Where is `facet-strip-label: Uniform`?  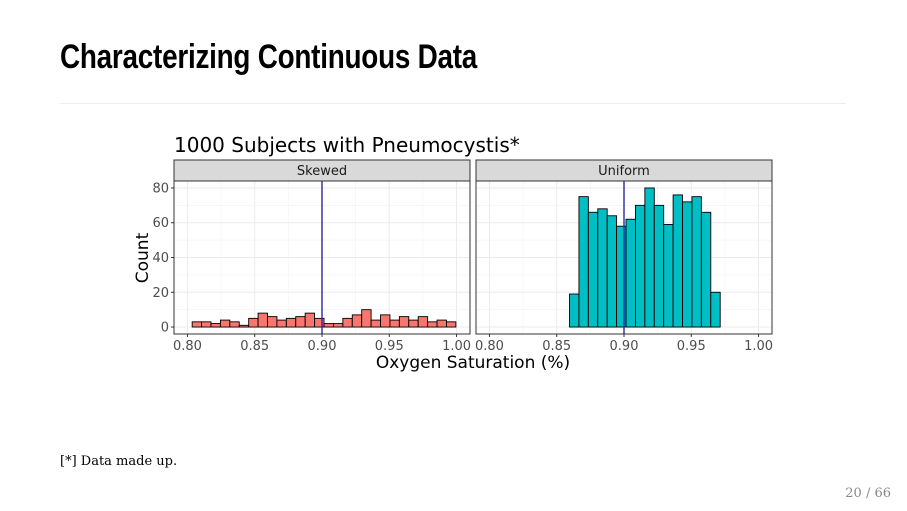 facet-strip-label: Uniform is located at coordinates (624, 171).